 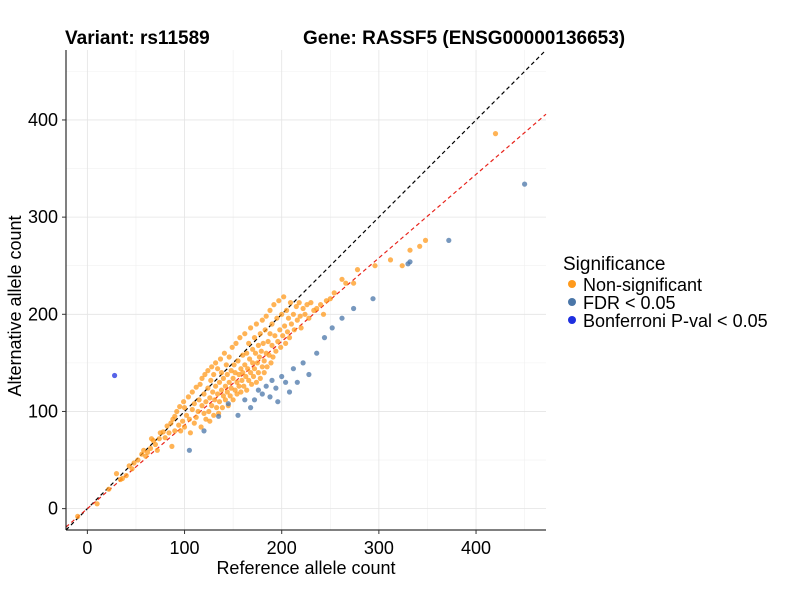 What do you see at coordinates (476, 548) in the screenshot?
I see `x-tick-label: 400` at bounding box center [476, 548].